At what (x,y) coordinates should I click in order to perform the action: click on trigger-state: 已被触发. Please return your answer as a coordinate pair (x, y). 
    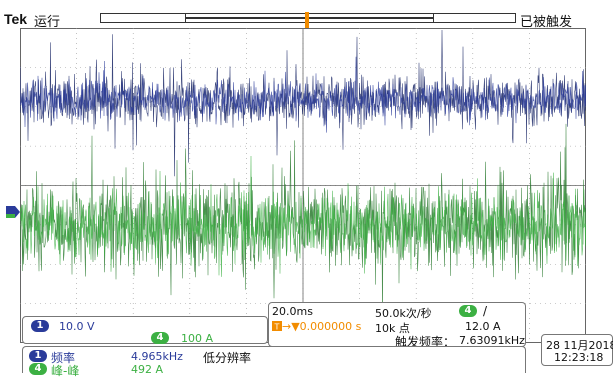
    Looking at the image, I should click on (546, 22).